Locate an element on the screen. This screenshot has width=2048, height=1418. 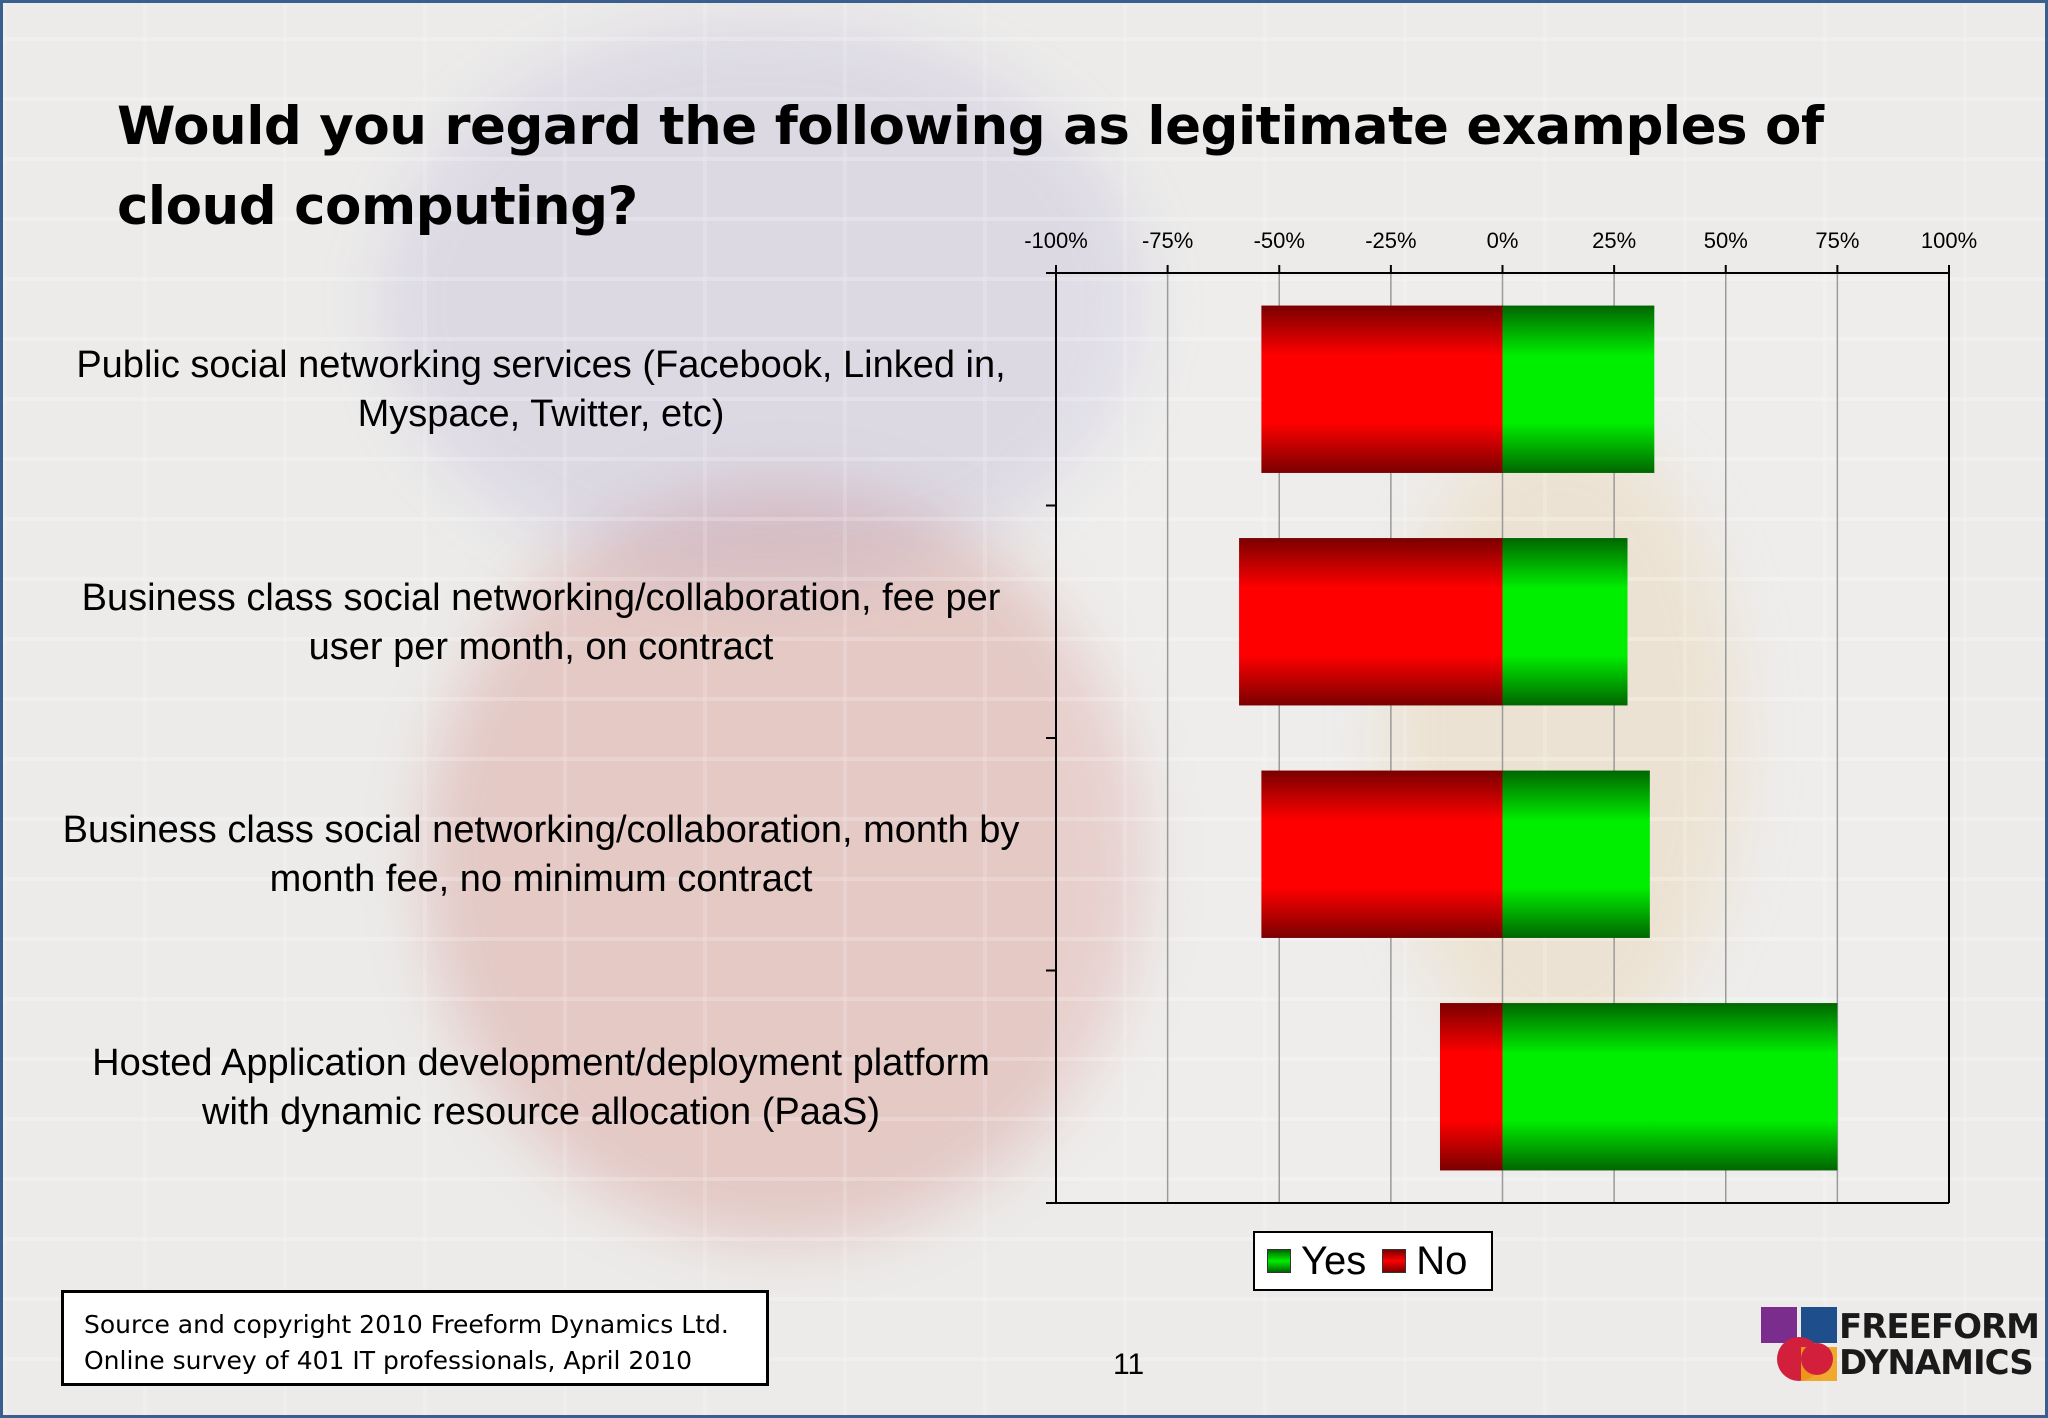
logo-mark-icon is located at coordinates (1799, 1344).